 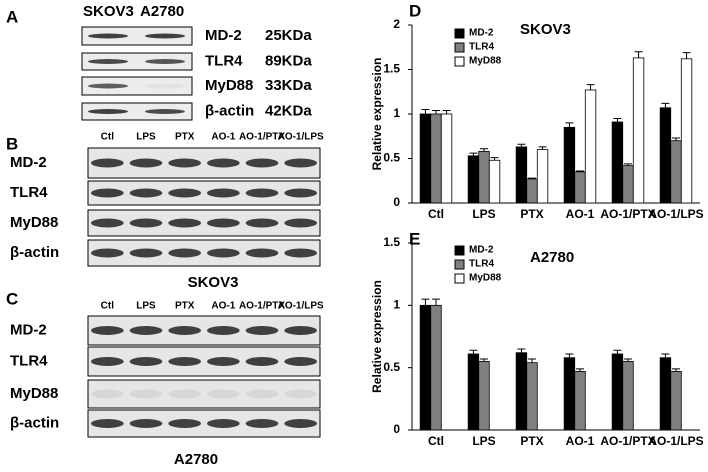 What do you see at coordinates (414, 238) in the screenshot?
I see `panel-label: E` at bounding box center [414, 238].